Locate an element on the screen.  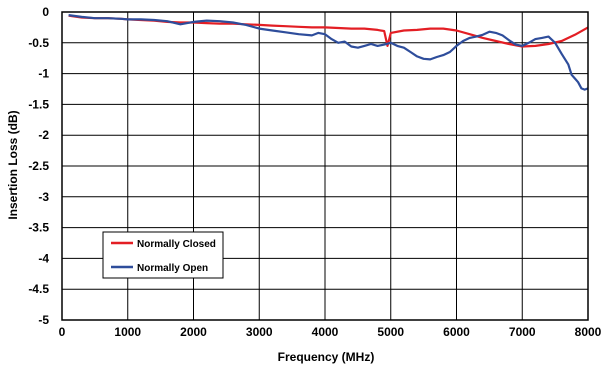
y-tick-label: -2.5 is located at coordinates (38, 166).